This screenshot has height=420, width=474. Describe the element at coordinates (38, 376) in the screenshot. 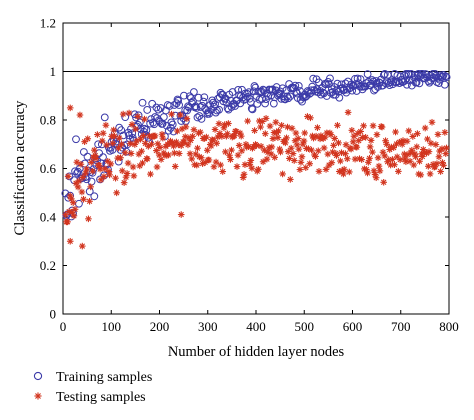

I see `legend-circle-marker` at that location.